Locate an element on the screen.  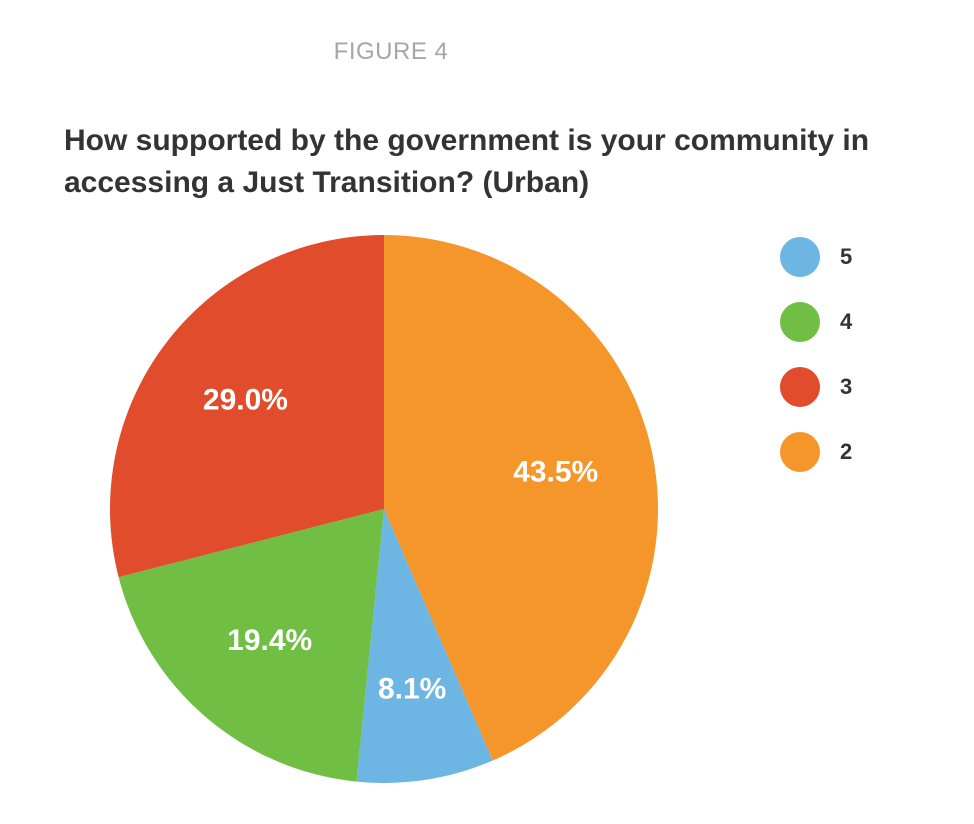
legend-item-3: 3 is located at coordinates (816, 387).